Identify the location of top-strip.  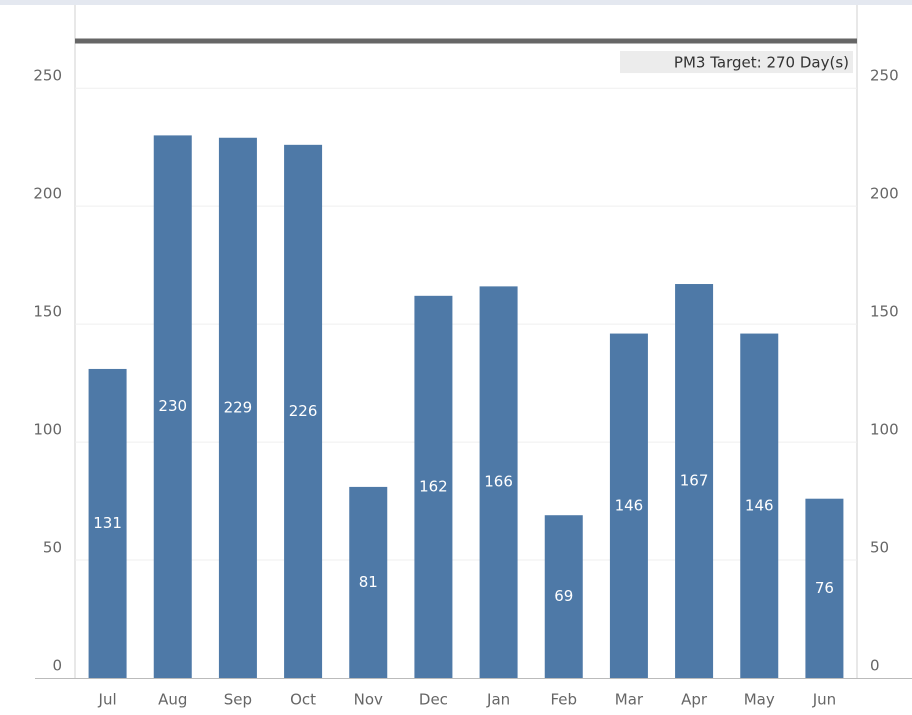
(456, 2).